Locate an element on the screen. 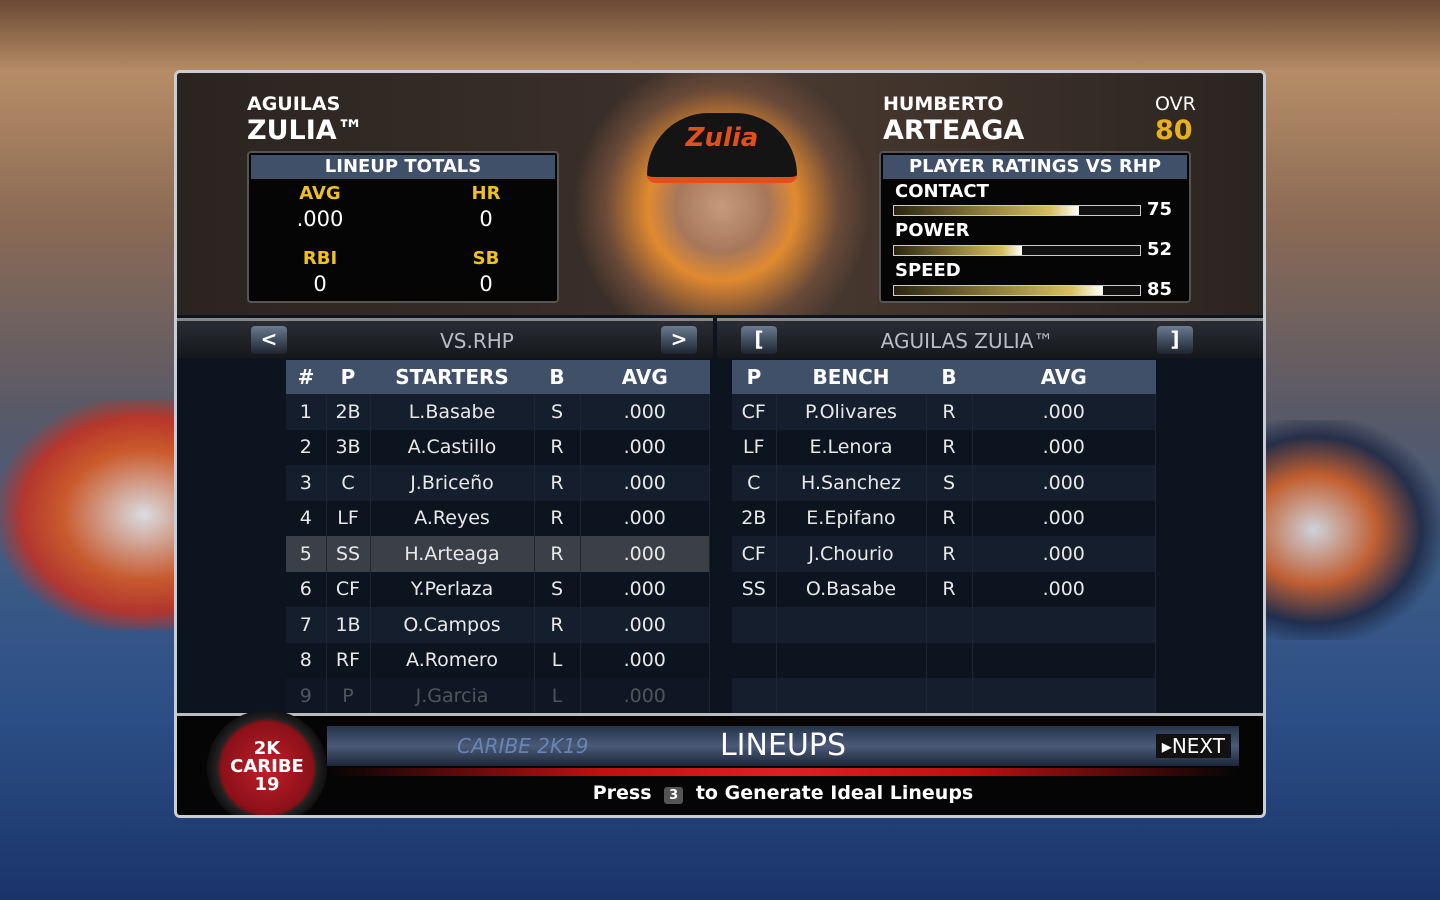 The height and width of the screenshot is (900, 1440). table-row: 4 LF A.Reyes R .000 is located at coordinates (498, 518).